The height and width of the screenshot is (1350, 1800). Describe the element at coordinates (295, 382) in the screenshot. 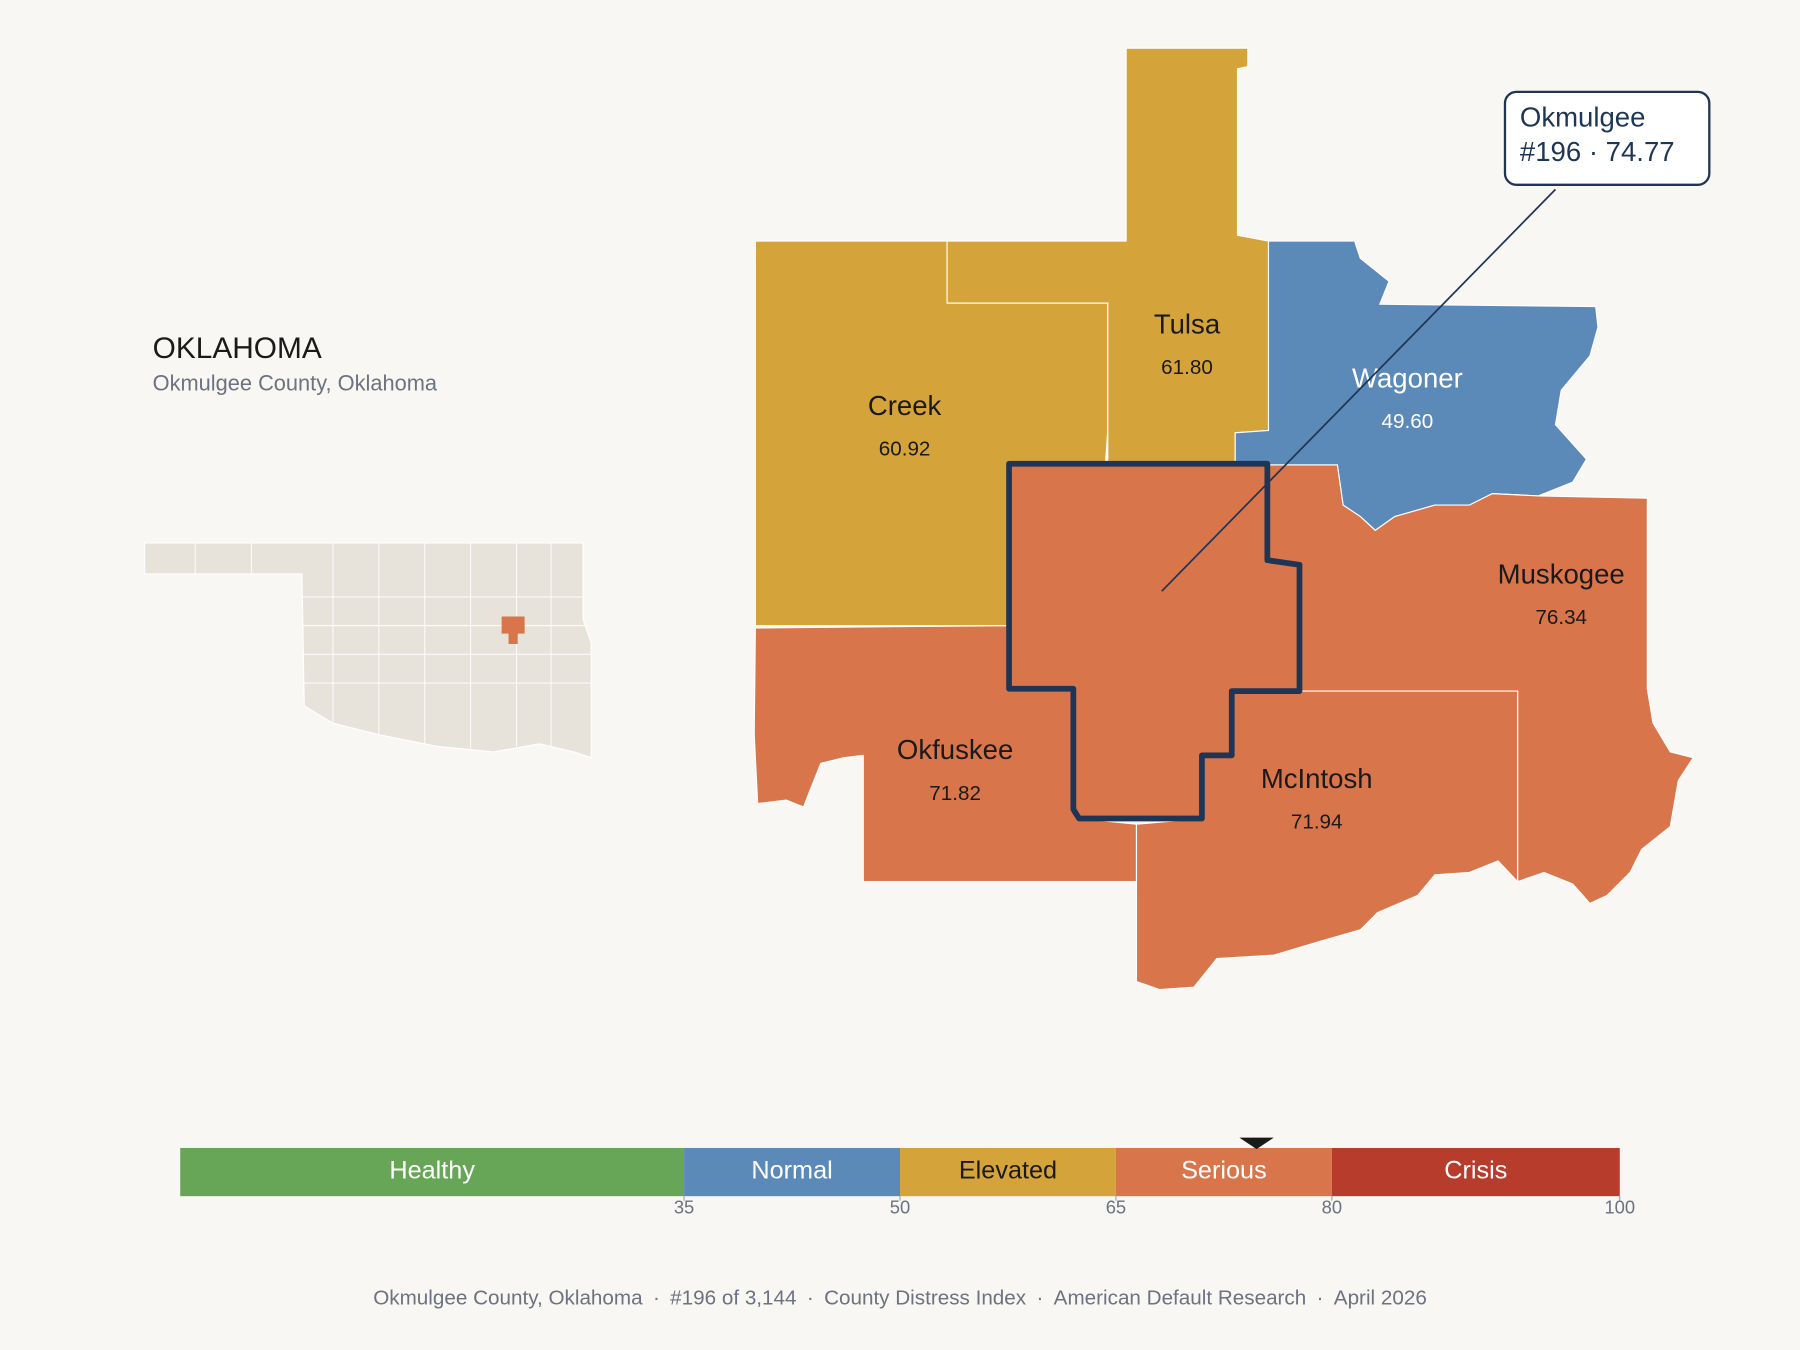

I see `subtitle: Okmulgee County, Oklahoma` at that location.